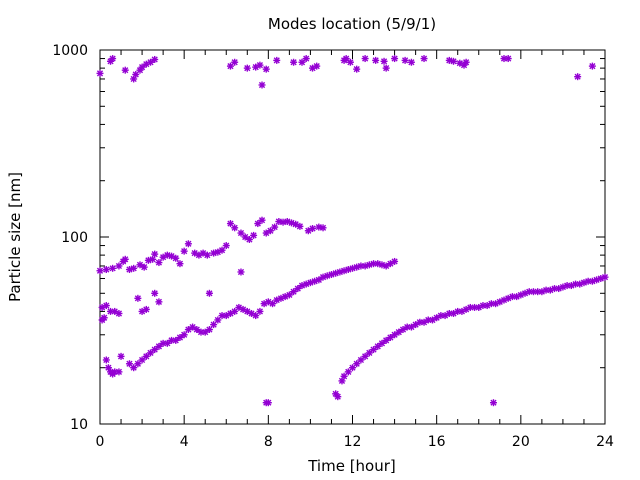  I want to click on chart-title: Modes location (5/9/1), so click(352, 24).